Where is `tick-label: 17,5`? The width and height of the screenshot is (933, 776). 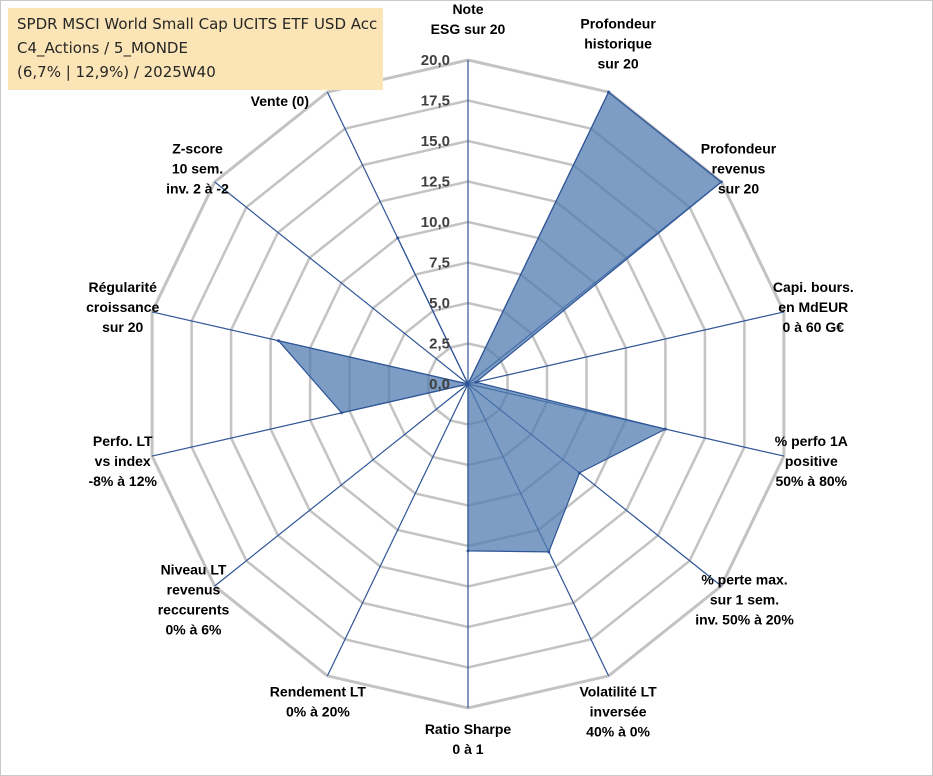 tick-label: 17,5 is located at coordinates (435, 101).